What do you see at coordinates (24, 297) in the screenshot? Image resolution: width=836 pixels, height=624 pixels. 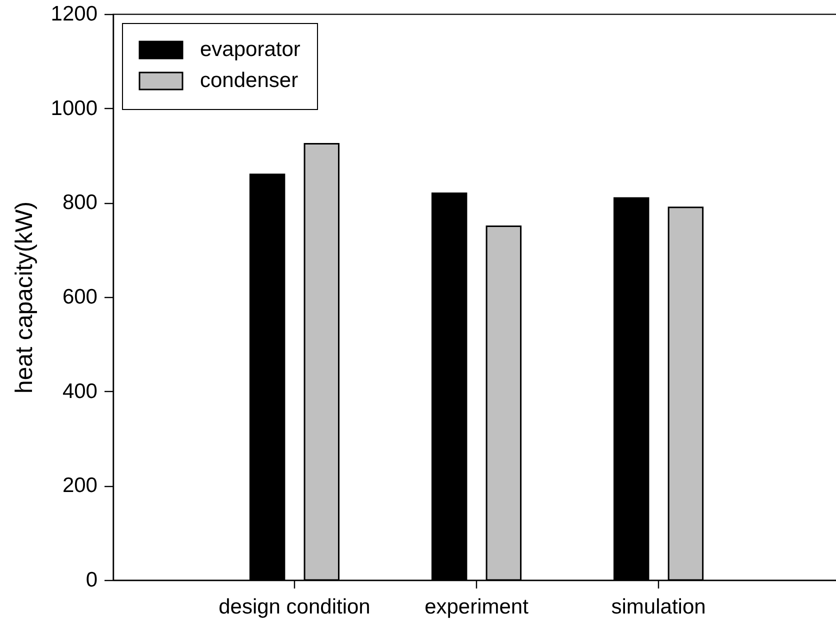 I see `y-axis-title: heat capacity(kW)` at bounding box center [24, 297].